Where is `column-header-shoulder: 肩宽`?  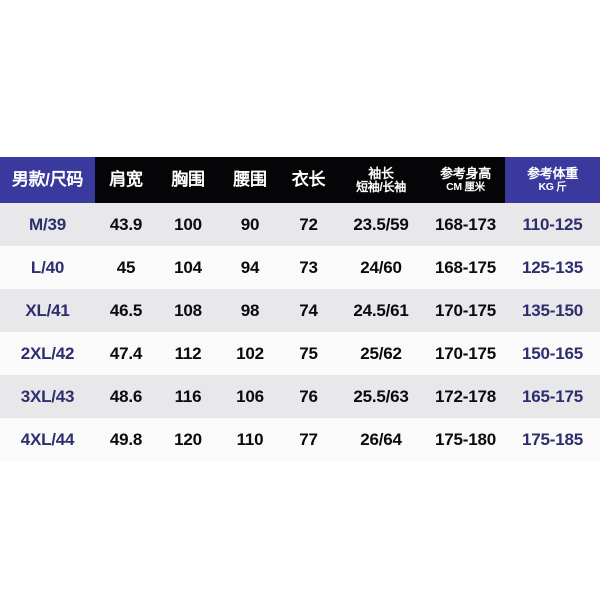
column-header-shoulder: 肩宽 is located at coordinates (126, 180).